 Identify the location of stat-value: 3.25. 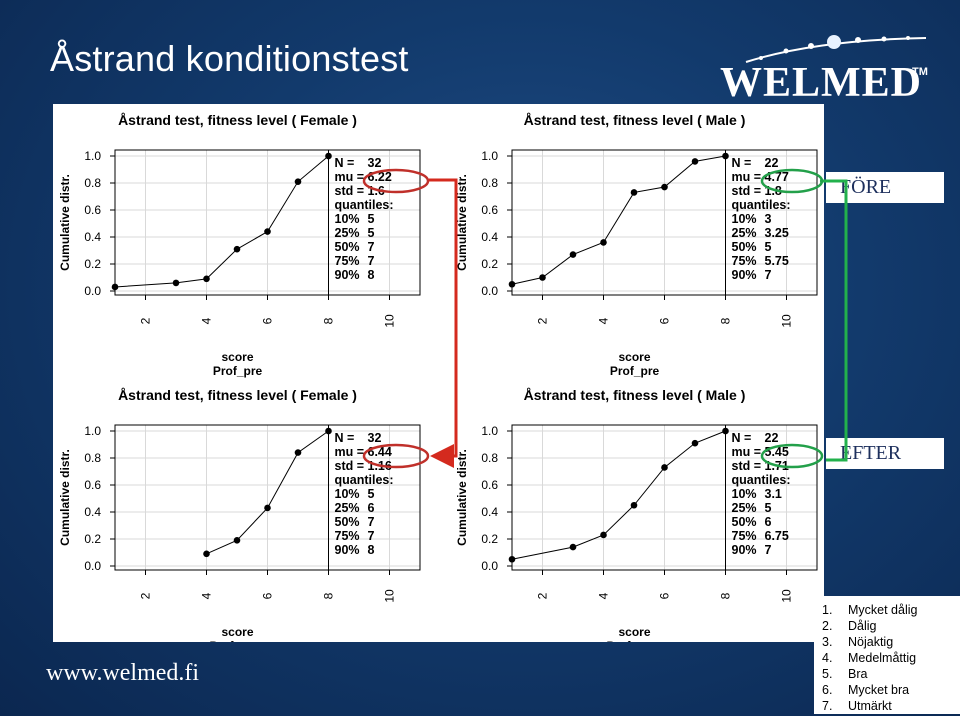
(777, 233).